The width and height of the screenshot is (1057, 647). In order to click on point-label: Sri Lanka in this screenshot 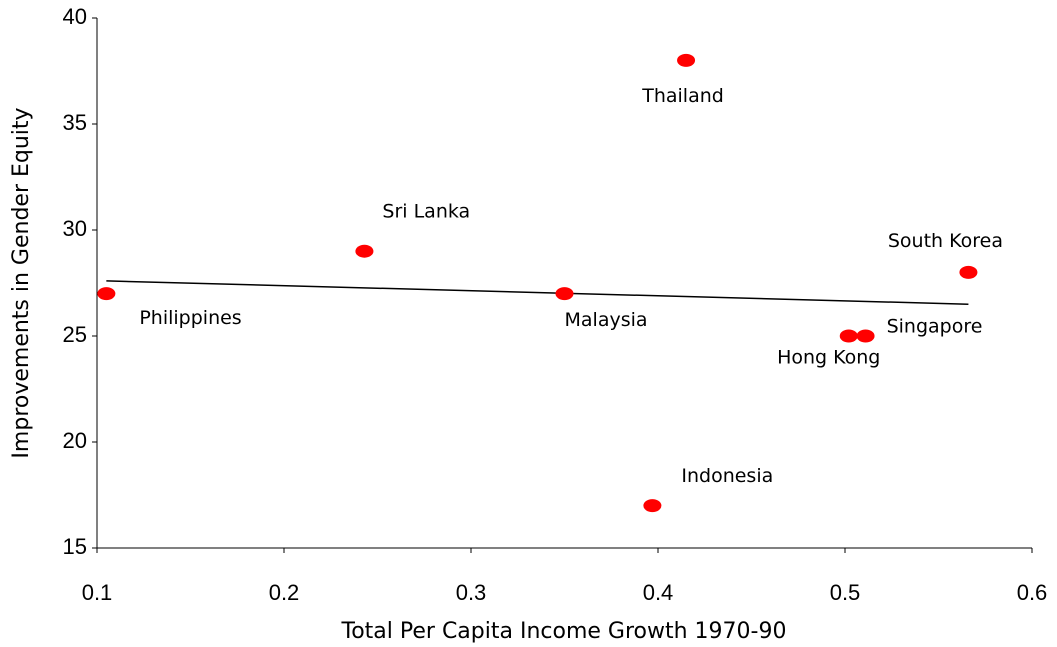, I will do `click(426, 212)`.